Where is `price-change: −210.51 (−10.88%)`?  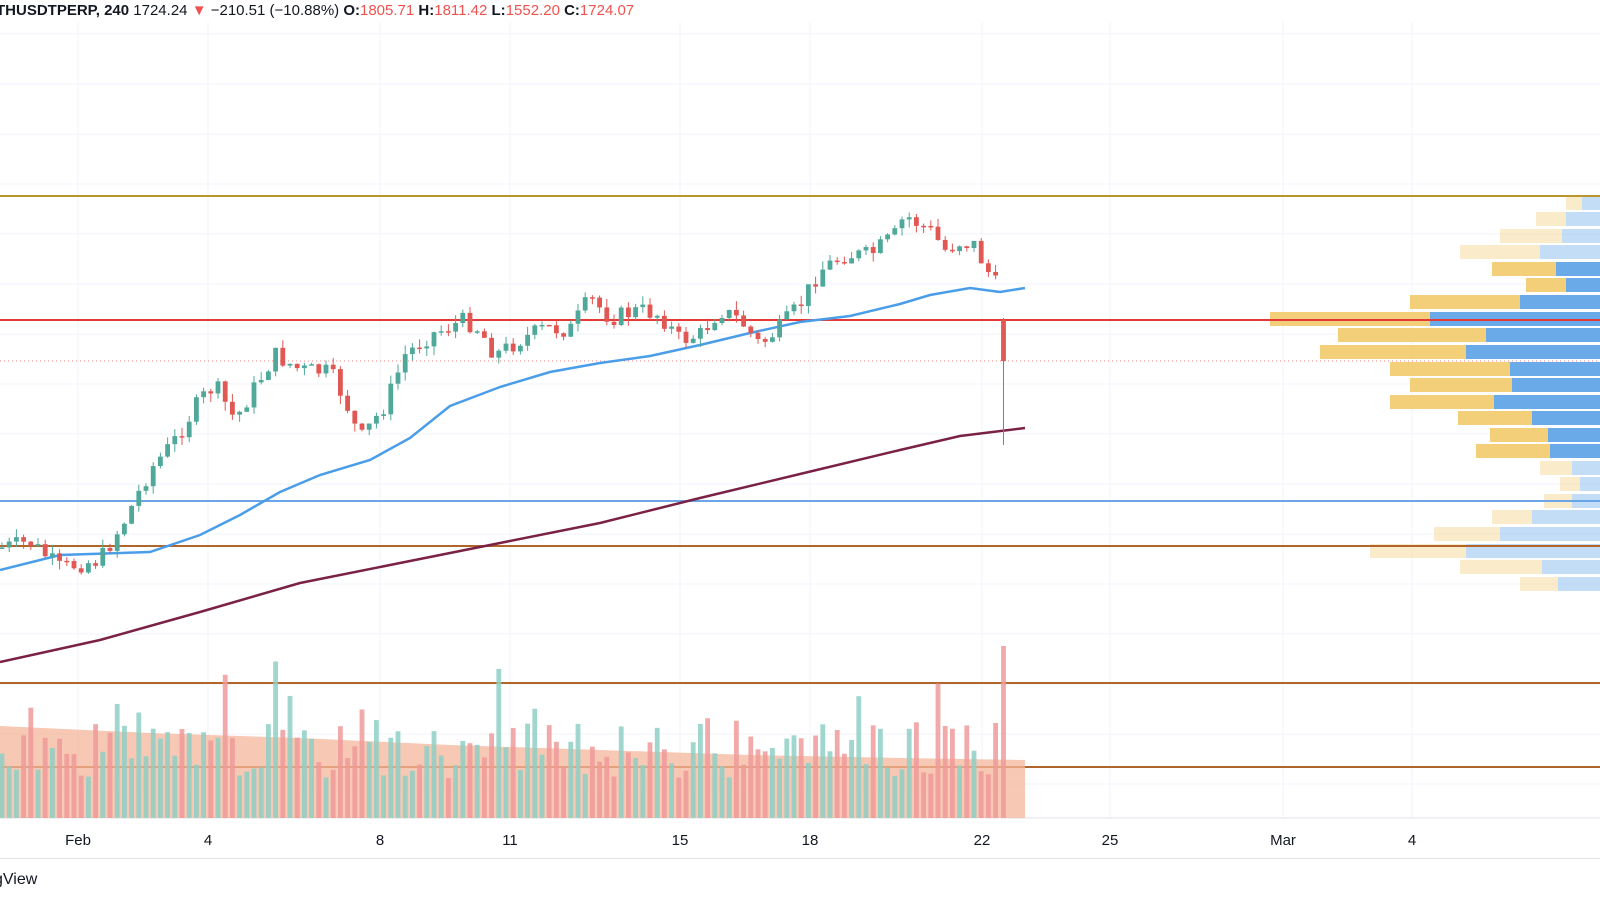 price-change: −210.51 (−10.88%) is located at coordinates (275, 10).